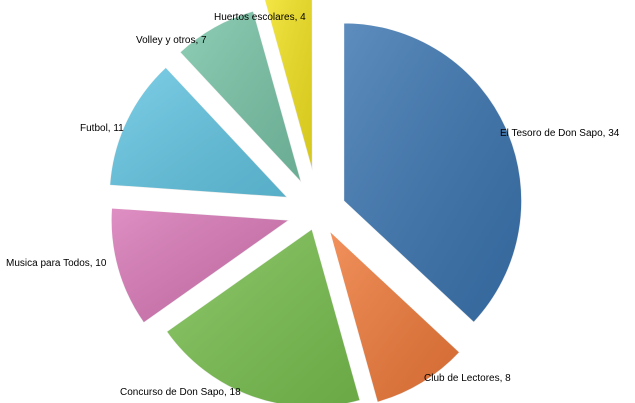 This screenshot has height=403, width=635. Describe the element at coordinates (260, 17) in the screenshot. I see `slice-label-huertos-escolares: Huertos escolares, 4` at that location.